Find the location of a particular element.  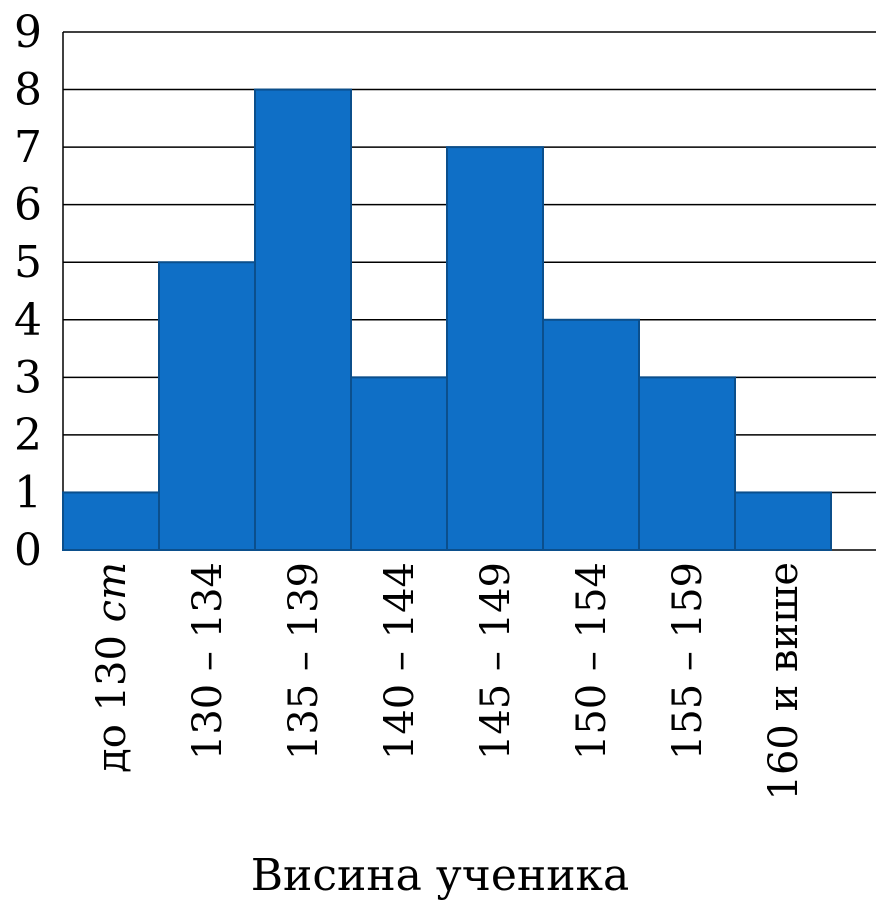

x-tick-label: 155 – 159 is located at coordinates (688, 661).